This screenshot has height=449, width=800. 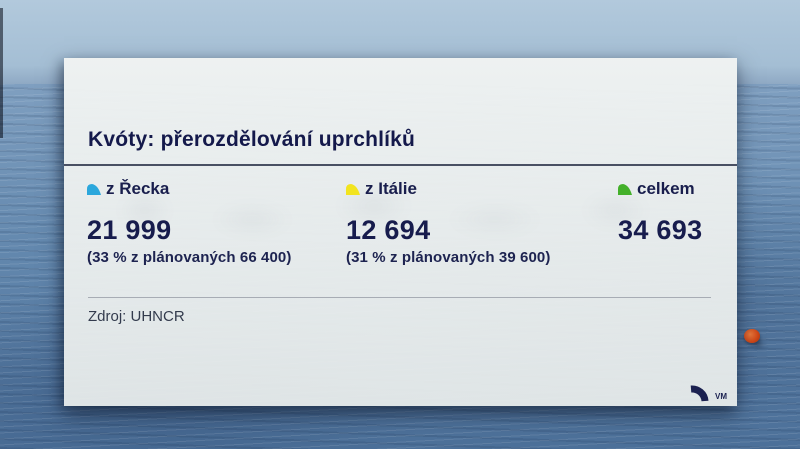 I want to click on column-label: celkem, so click(x=666, y=188).